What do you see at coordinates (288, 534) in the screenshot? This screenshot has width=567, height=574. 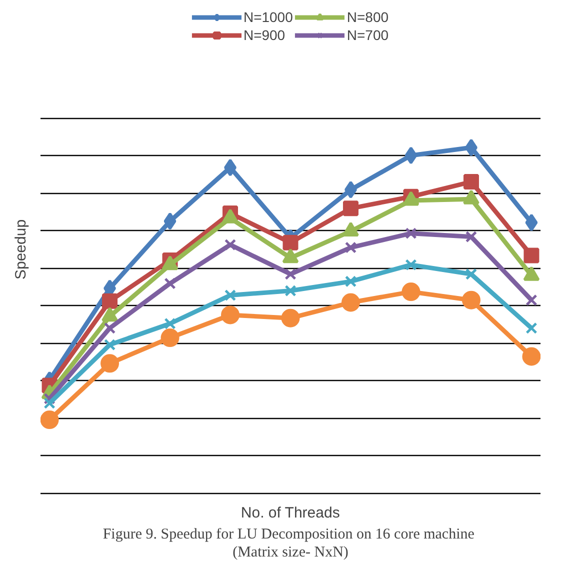 I see `caption: Figure 9. Speedup for LU Decomposition on 16 core machine` at bounding box center [288, 534].